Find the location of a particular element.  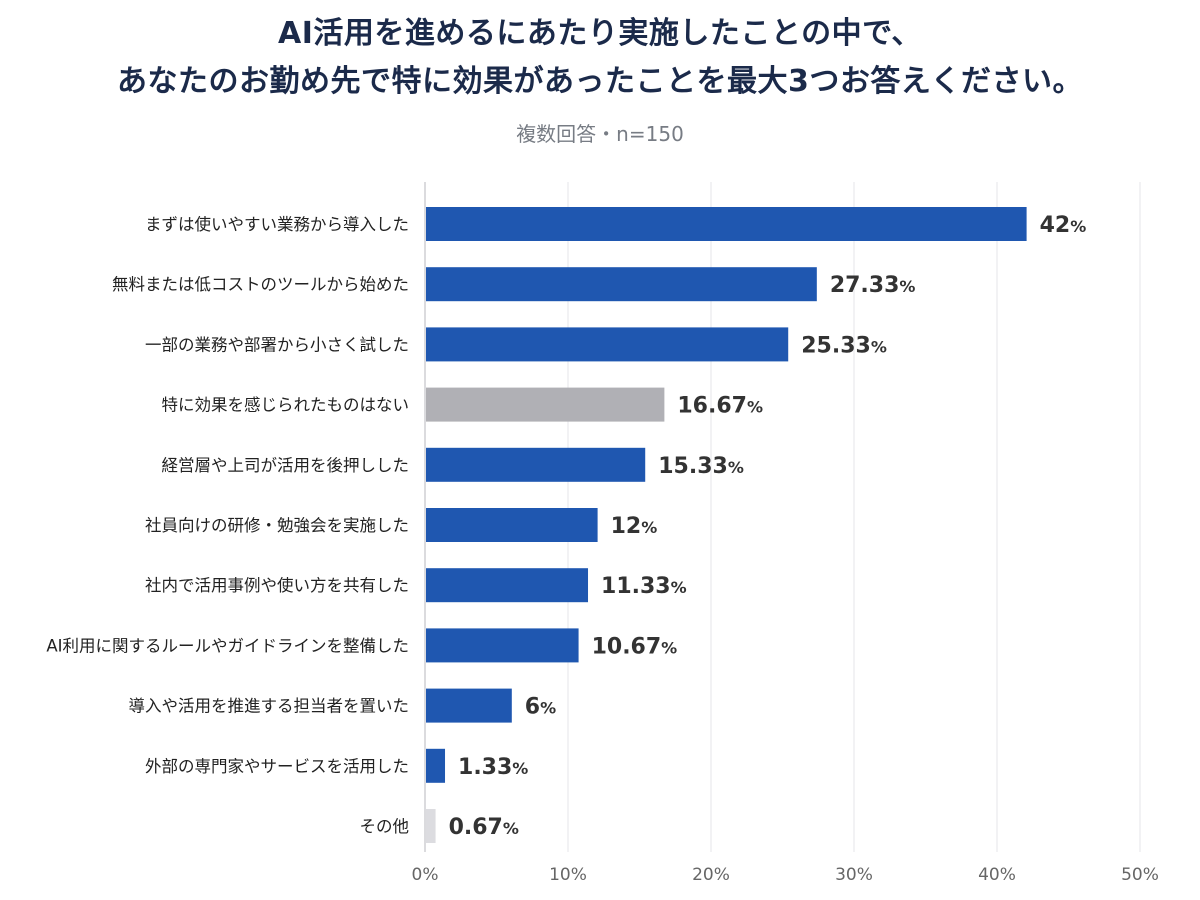

data-label: 25.33% is located at coordinates (844, 345).